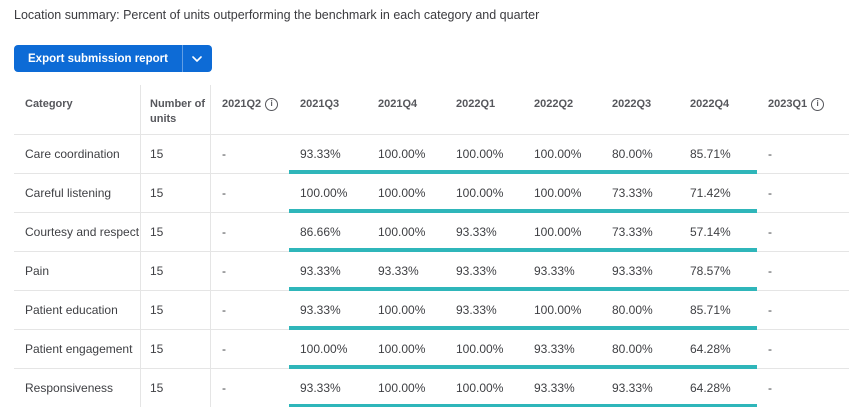 Image resolution: width=849 pixels, height=407 pixels. What do you see at coordinates (77, 271) in the screenshot?
I see `category-cell: Pain` at bounding box center [77, 271].